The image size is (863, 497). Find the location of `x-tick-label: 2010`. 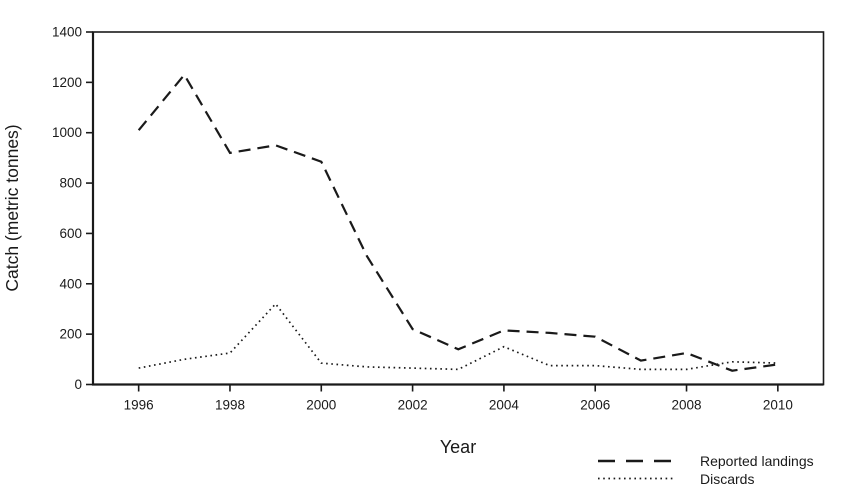

x-tick-label: 2010 is located at coordinates (778, 405).